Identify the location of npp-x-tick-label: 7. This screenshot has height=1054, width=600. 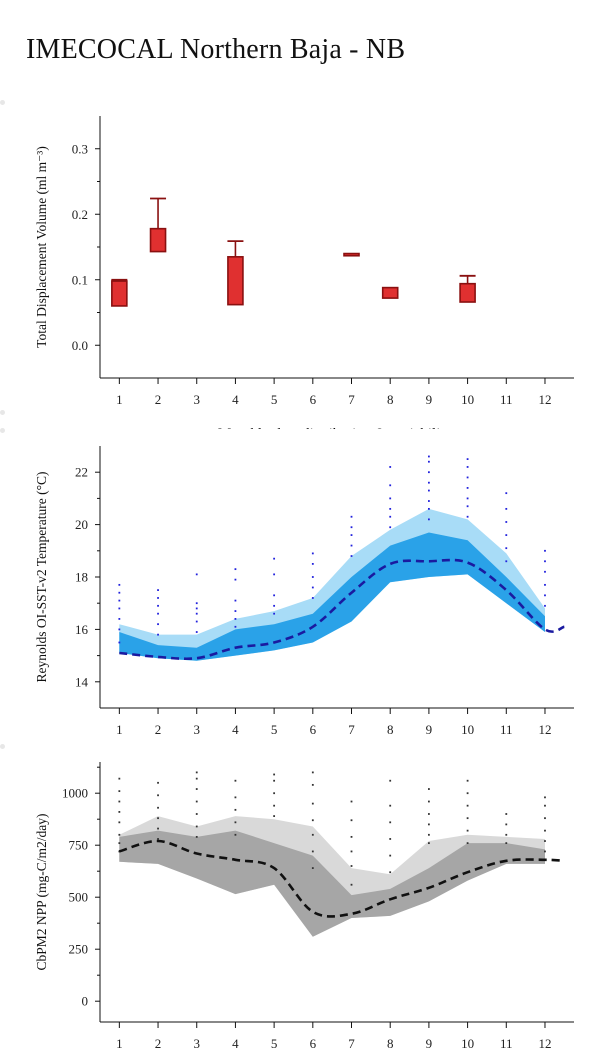
(351, 1043).